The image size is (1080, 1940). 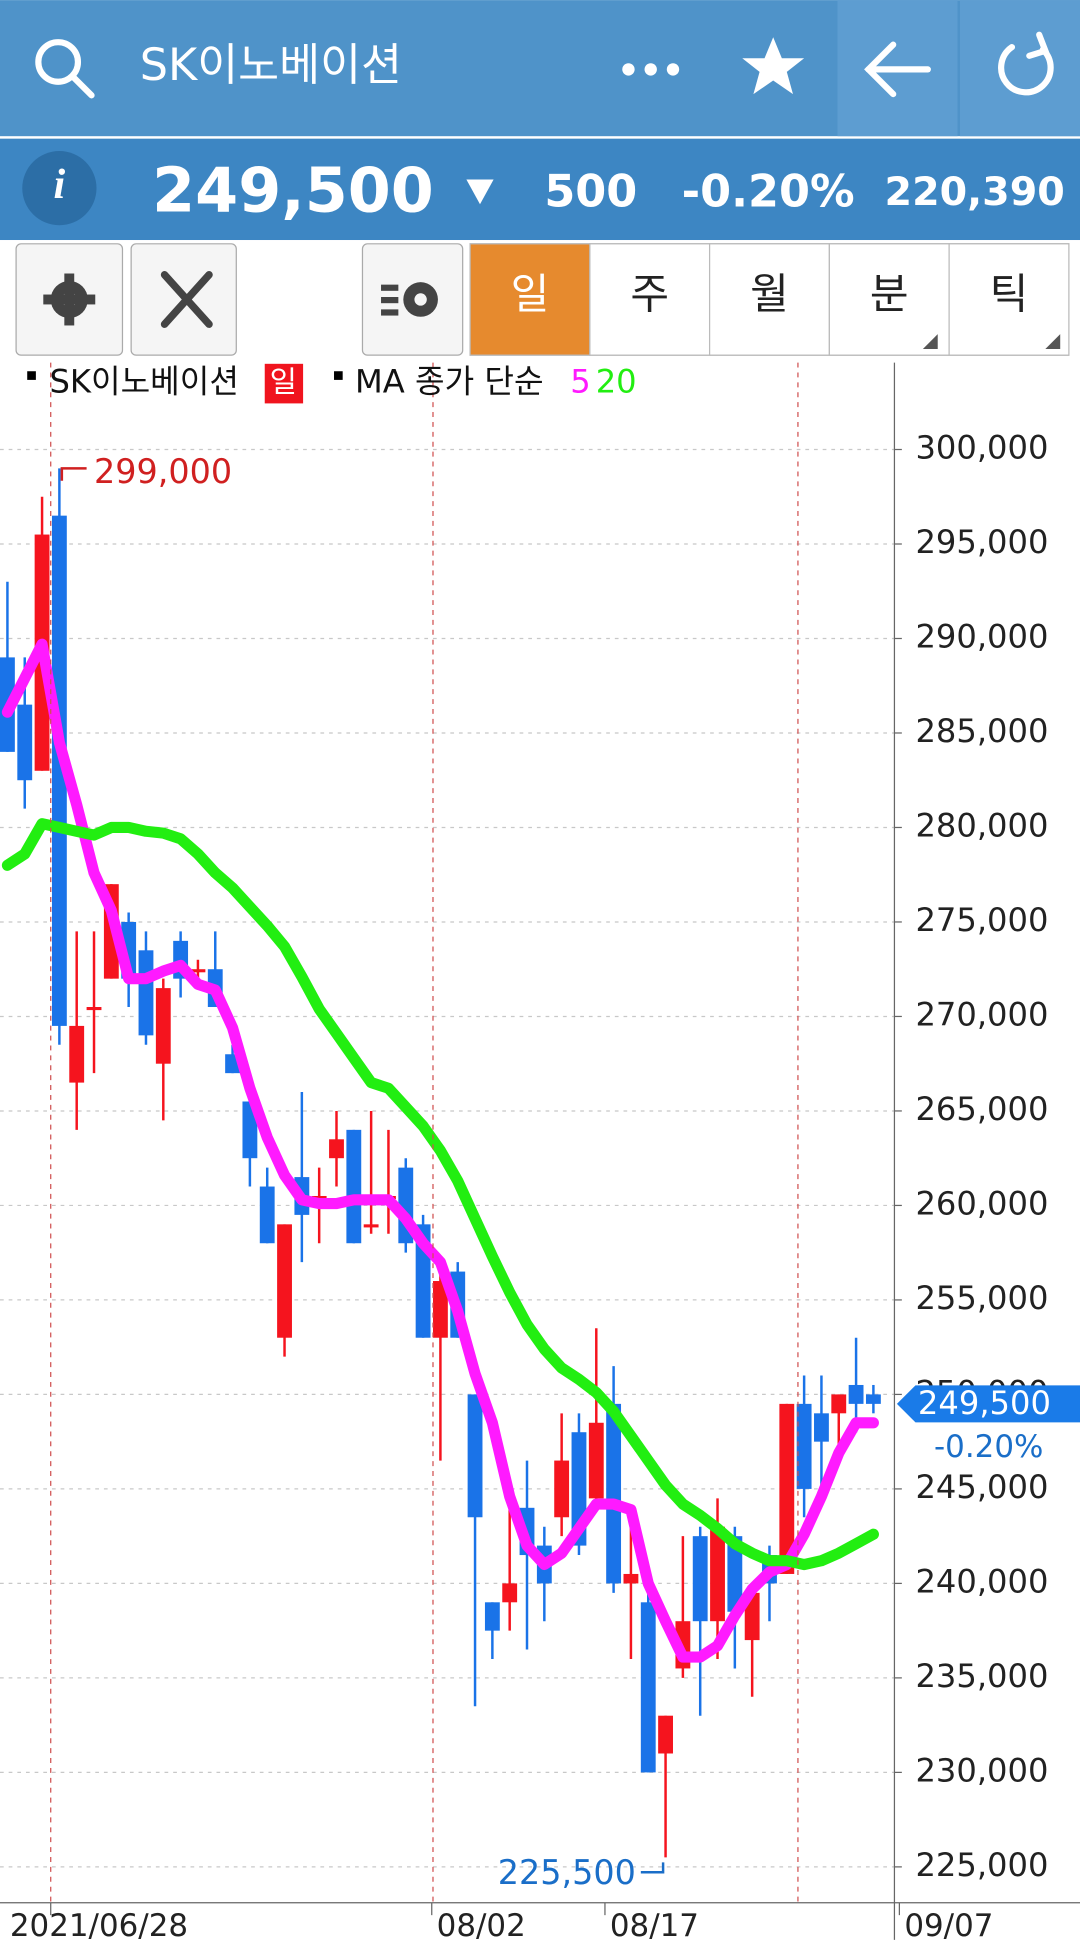 I want to click on x-tick-label: 08/02, so click(x=481, y=1924).